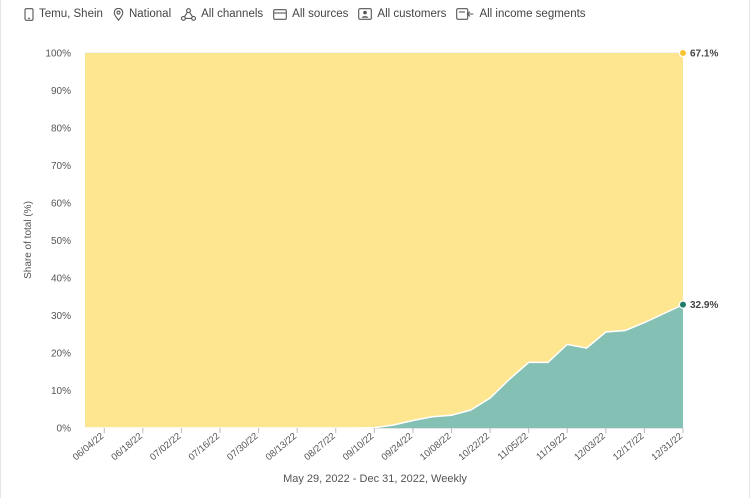 The image size is (750, 500). I want to click on filter-channels: All channels, so click(222, 14).